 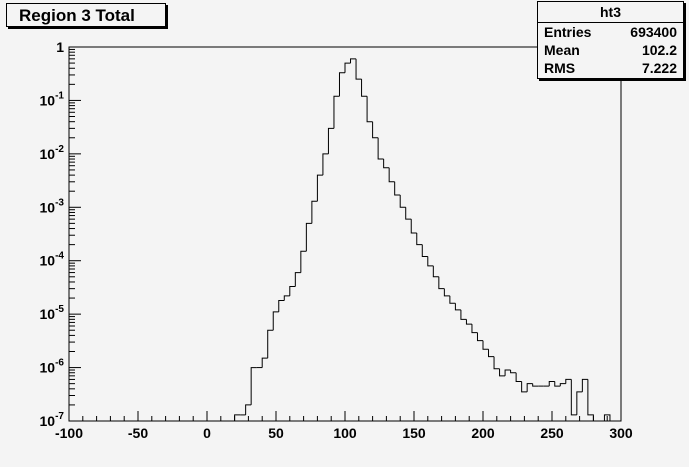 What do you see at coordinates (610, 12) in the screenshot?
I see `stats-title: ht3` at bounding box center [610, 12].